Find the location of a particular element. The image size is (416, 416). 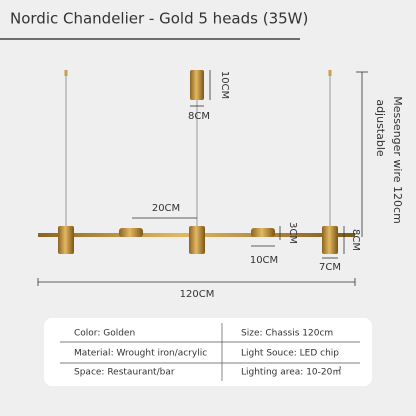

table-cell: Light Souce: LED chip is located at coordinates (290, 354).